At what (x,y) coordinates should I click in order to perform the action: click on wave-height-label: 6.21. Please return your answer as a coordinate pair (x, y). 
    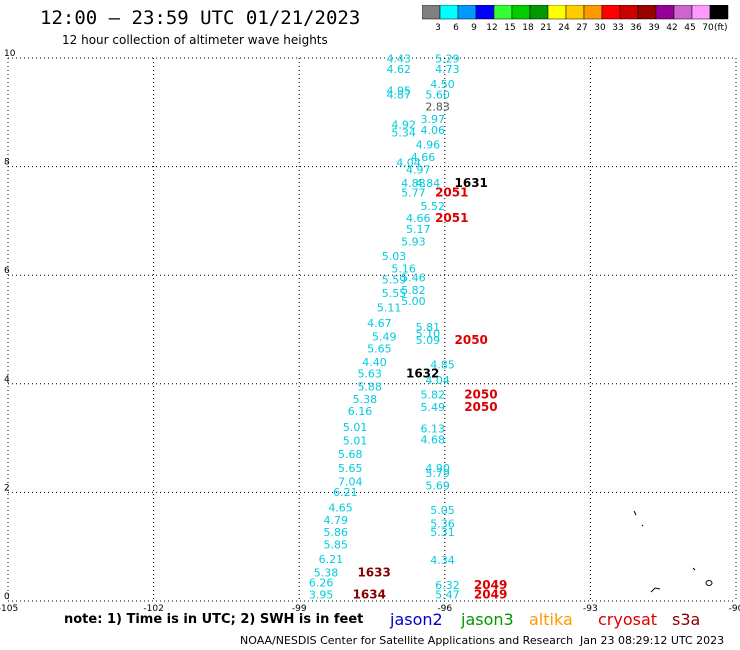
    Looking at the image, I should click on (345, 492).